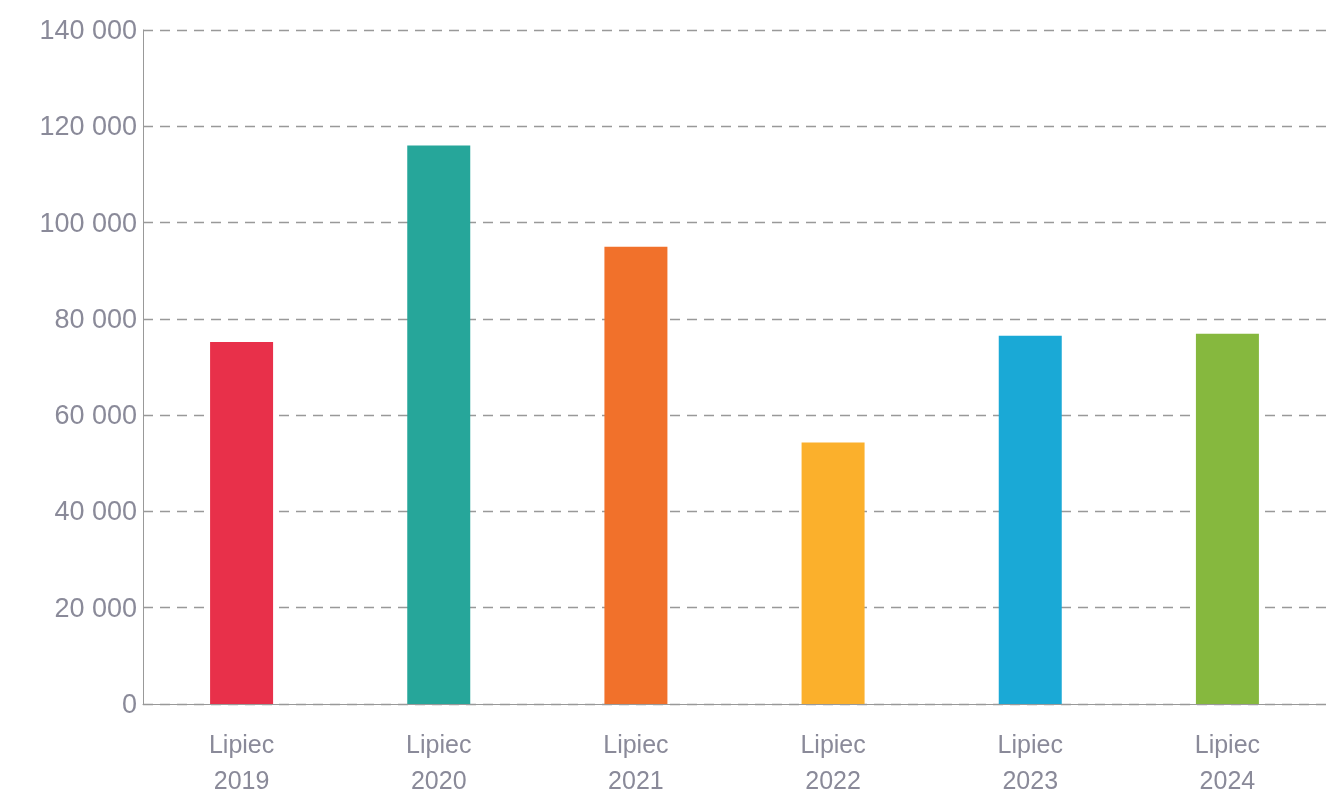  What do you see at coordinates (95, 607) in the screenshot?
I see `y-tick-label: 20 000` at bounding box center [95, 607].